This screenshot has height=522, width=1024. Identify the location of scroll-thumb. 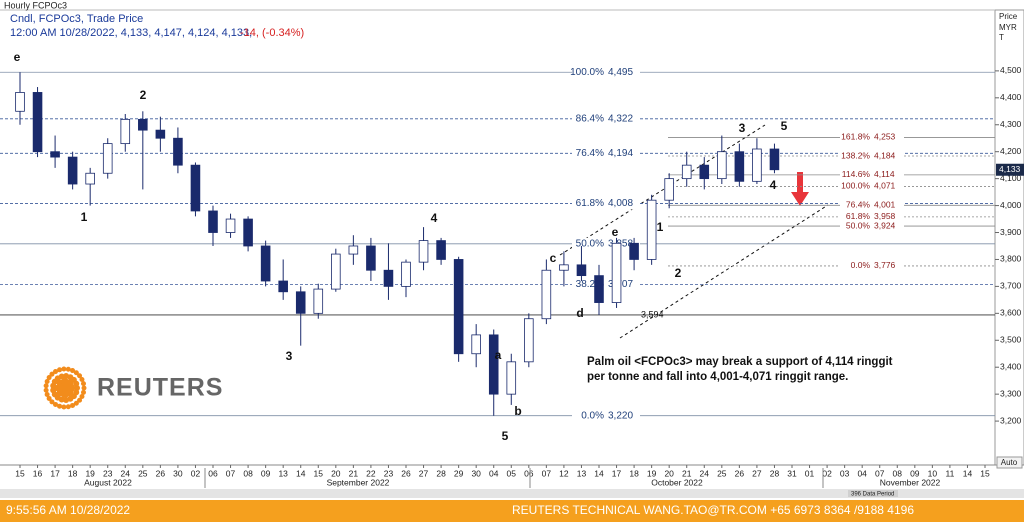
(873, 493).